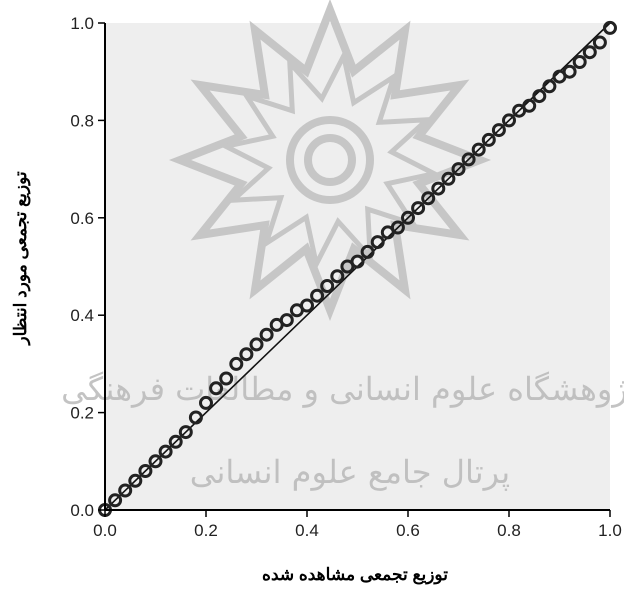 This screenshot has height=596, width=624. What do you see at coordinates (206, 530) in the screenshot?
I see `x-tick-label: 0.2` at bounding box center [206, 530].